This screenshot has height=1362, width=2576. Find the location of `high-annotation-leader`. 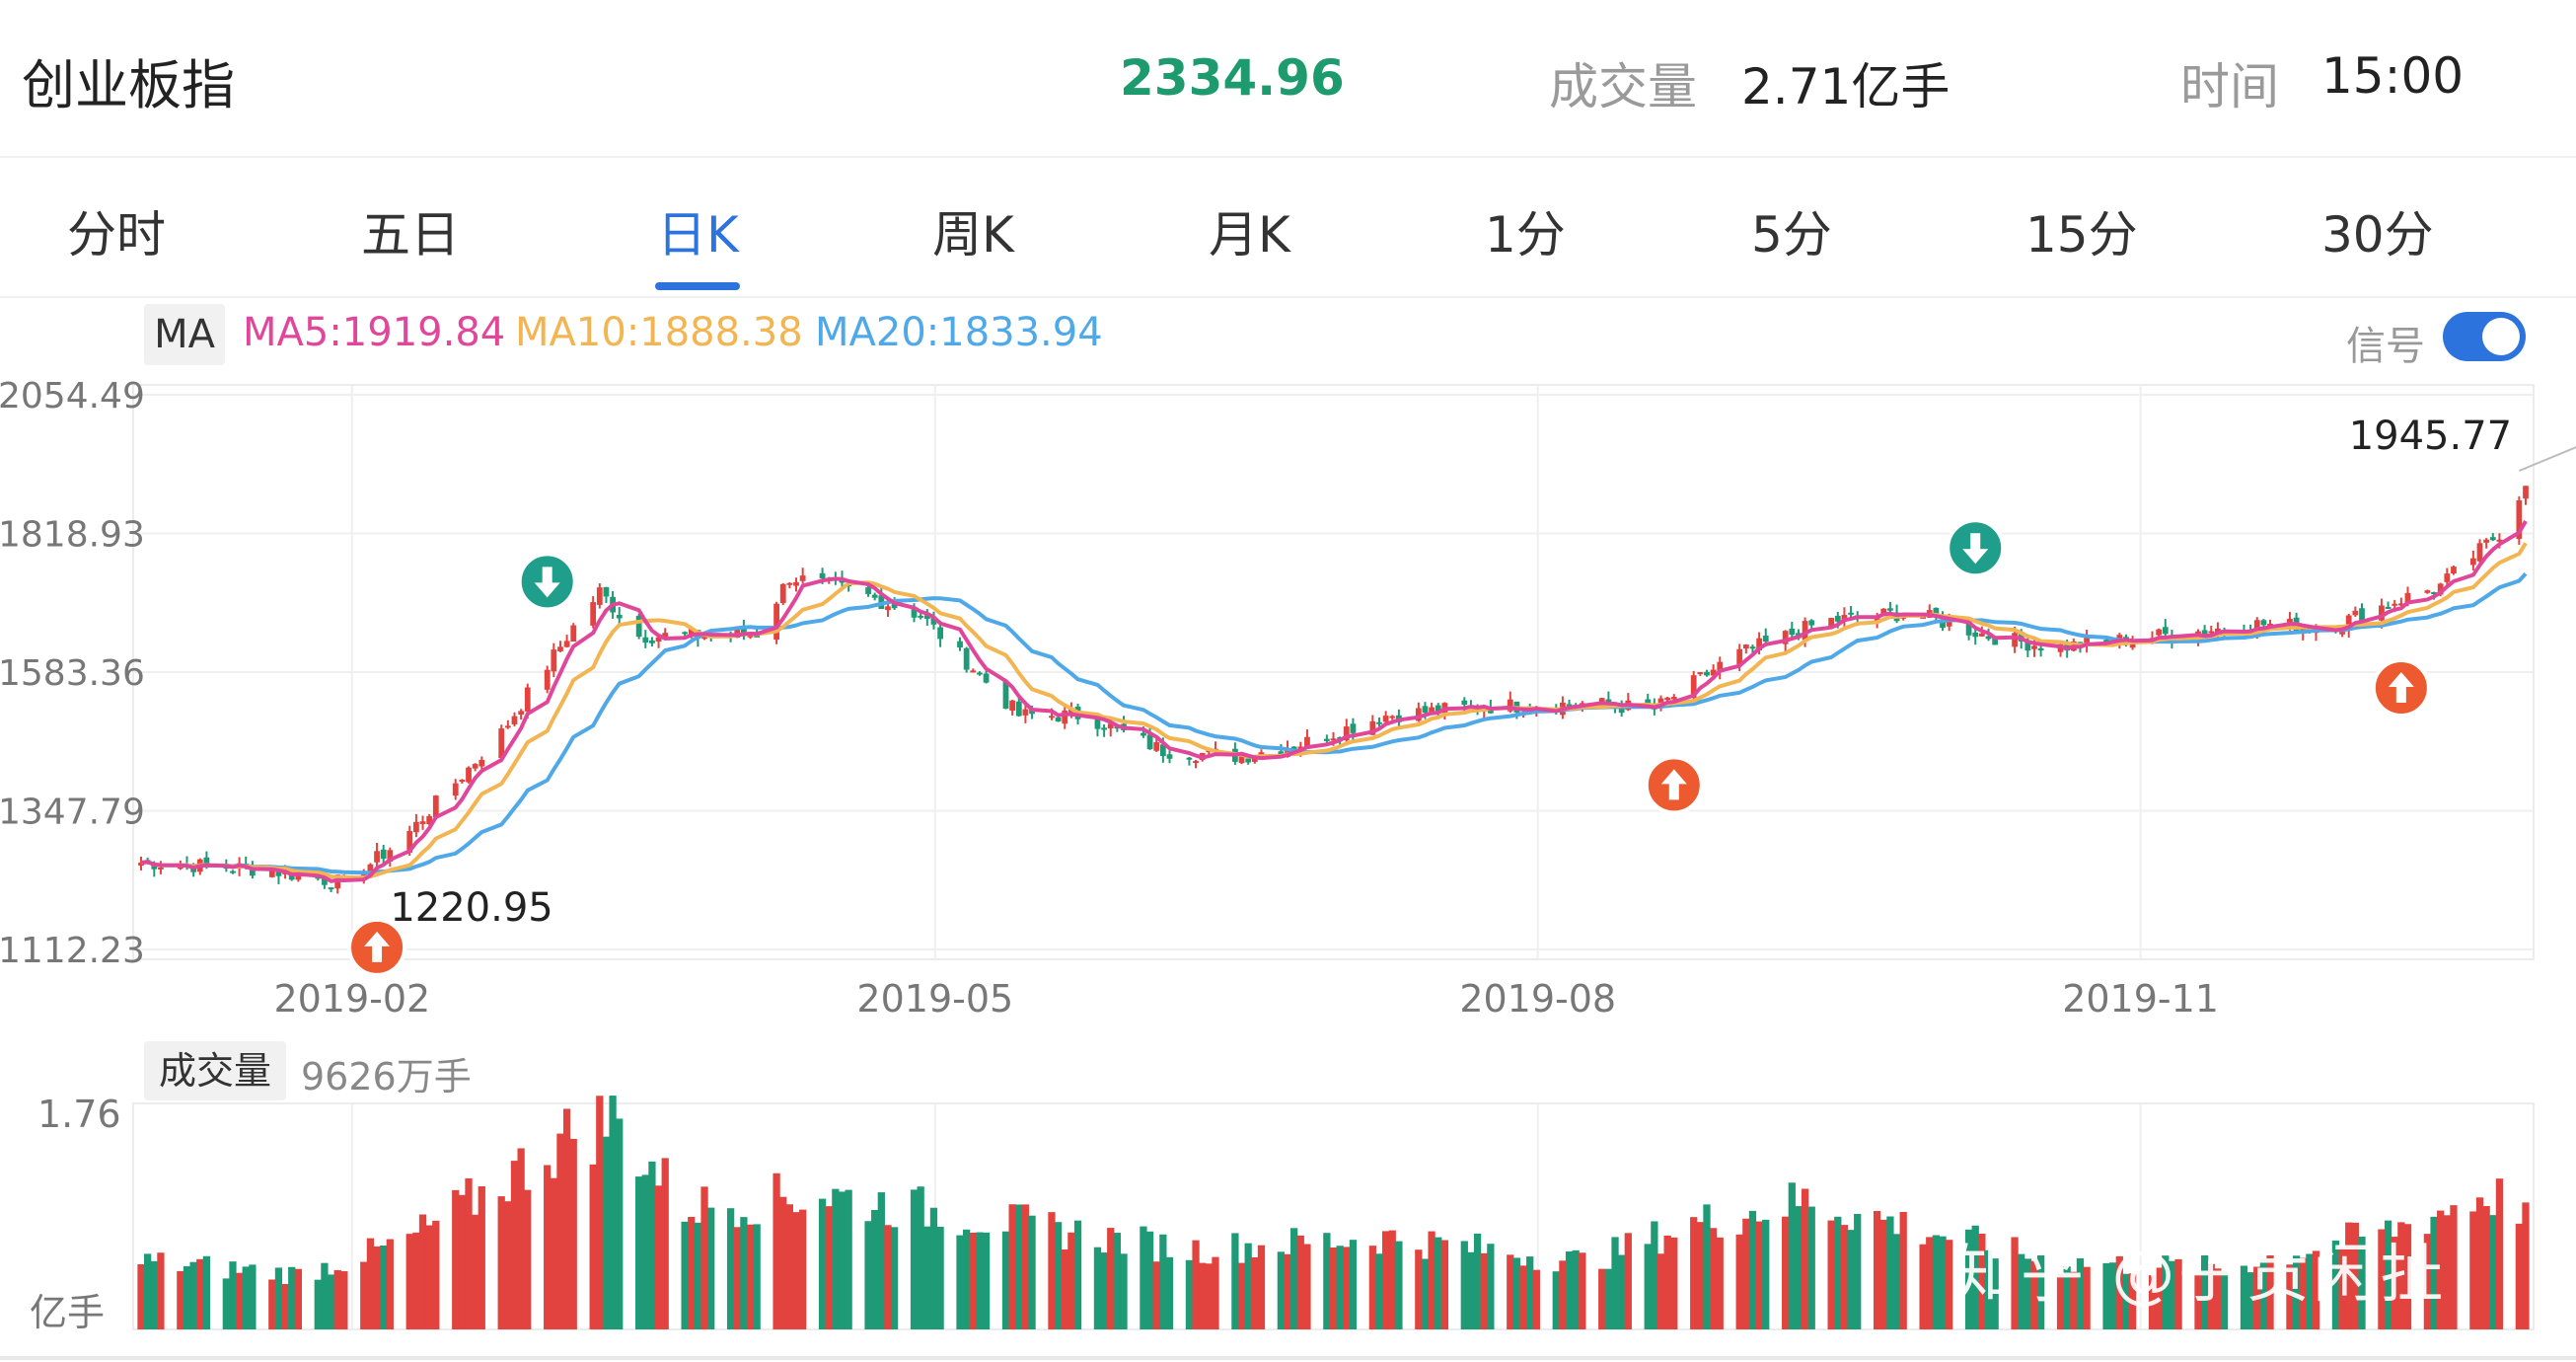

high-annotation-leader is located at coordinates (2547, 459).